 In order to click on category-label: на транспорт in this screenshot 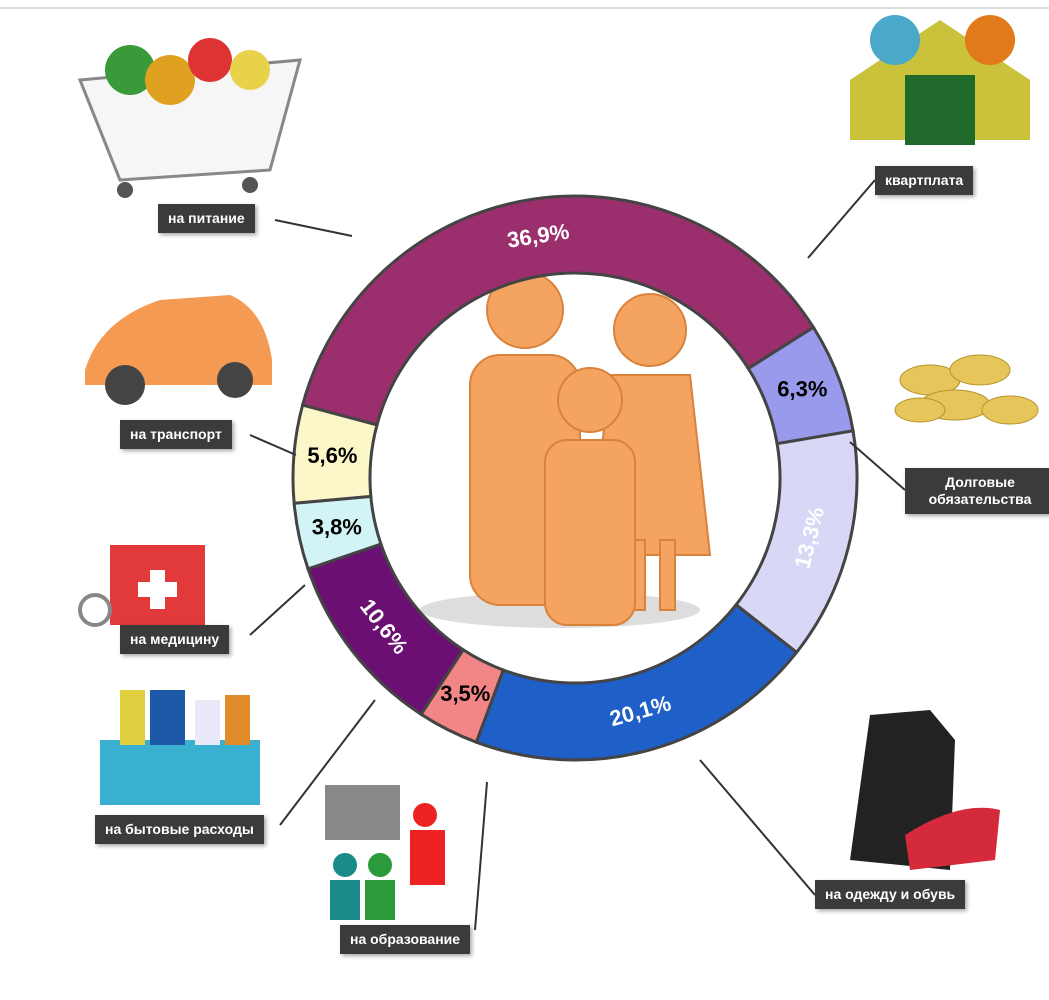, I will do `click(176, 434)`.